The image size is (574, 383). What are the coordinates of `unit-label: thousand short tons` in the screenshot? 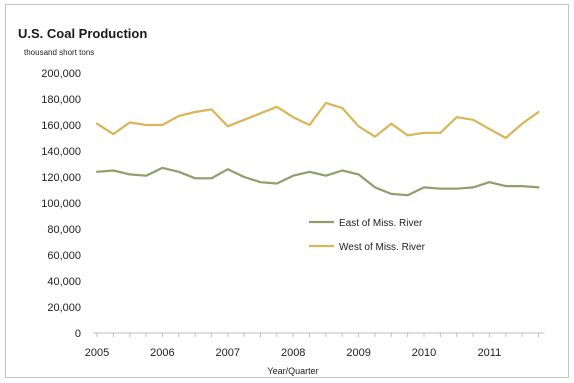 It's located at (59, 52).